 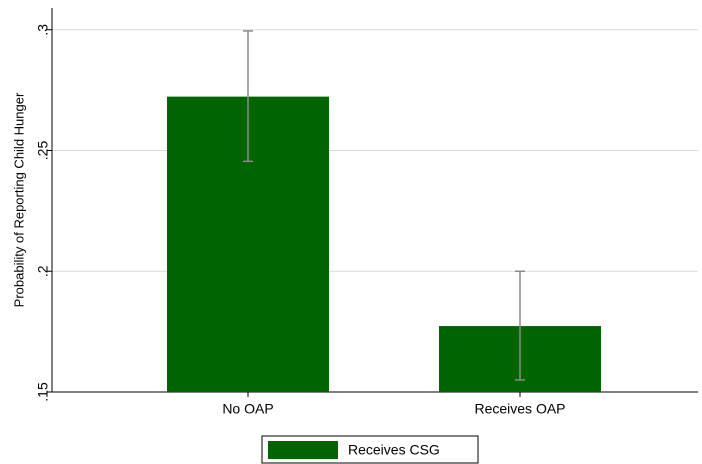 I want to click on x-tick-label: No OAP, so click(x=247, y=409).